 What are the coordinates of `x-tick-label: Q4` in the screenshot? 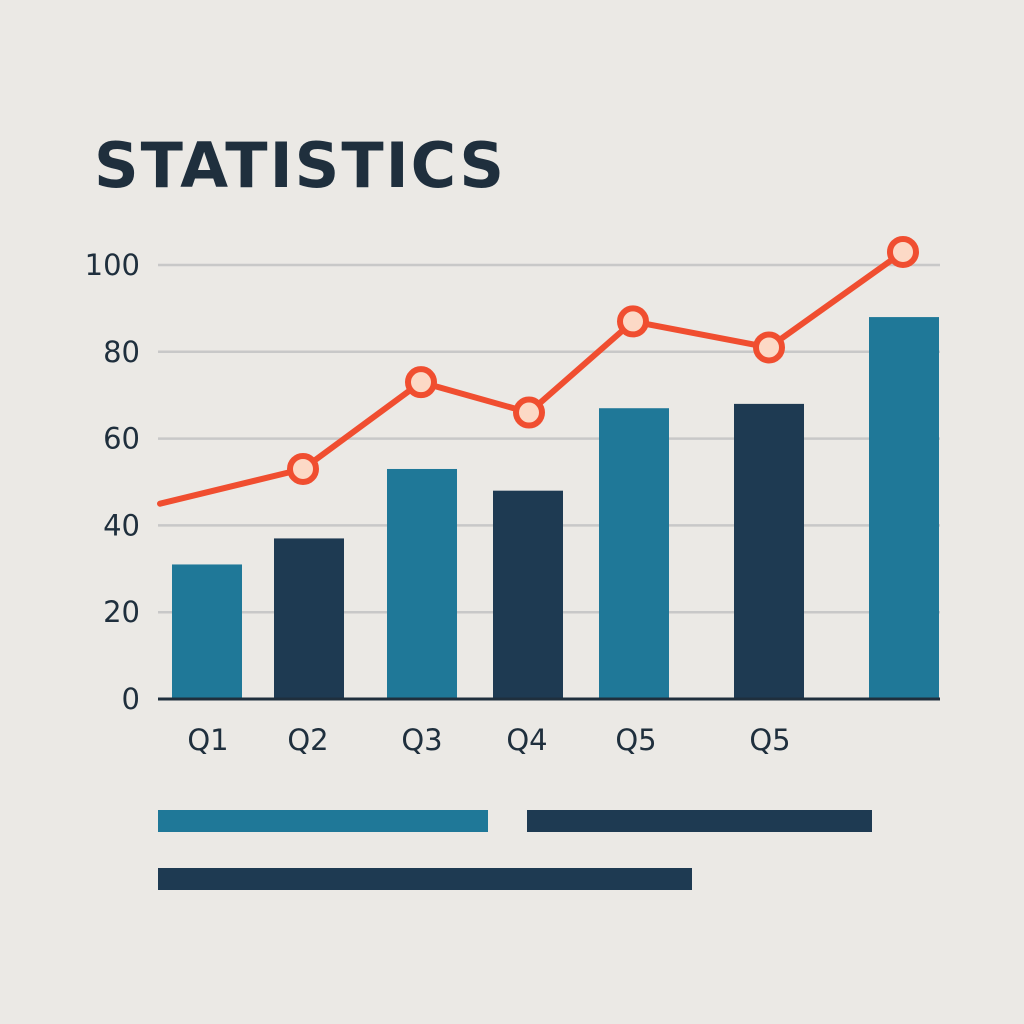 It's located at (526, 740).